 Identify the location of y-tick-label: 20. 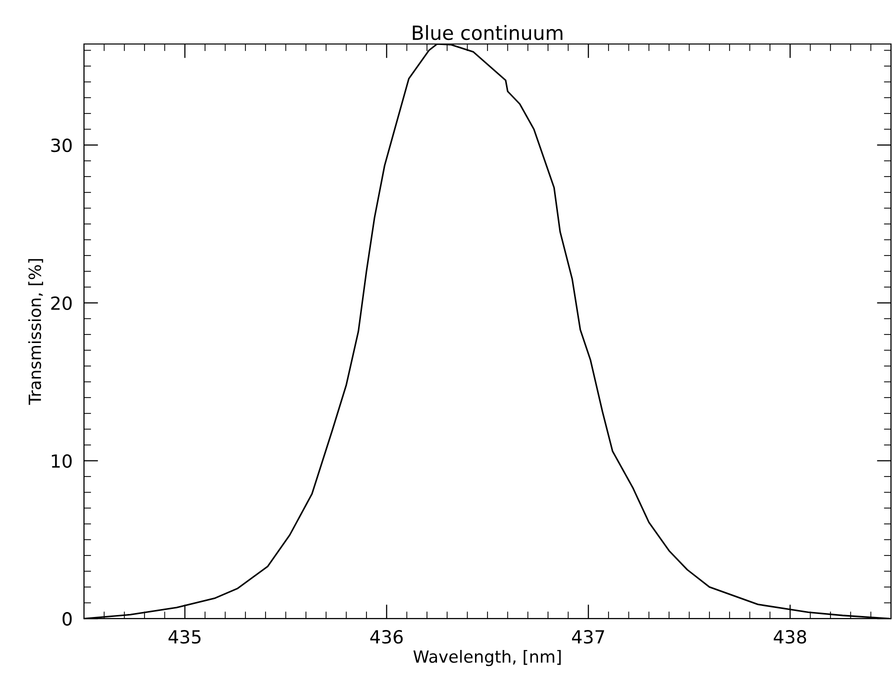
(61, 303).